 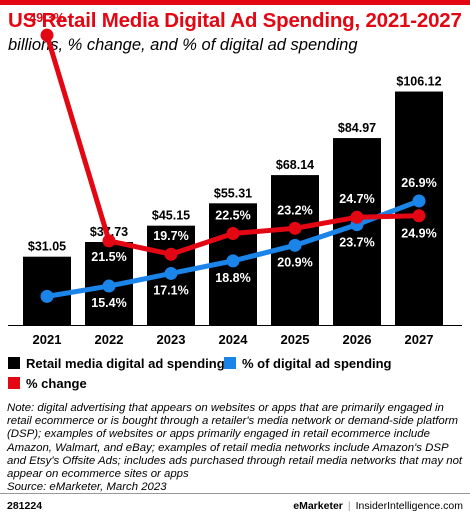 I want to click on share-point-2023, so click(x=171, y=273).